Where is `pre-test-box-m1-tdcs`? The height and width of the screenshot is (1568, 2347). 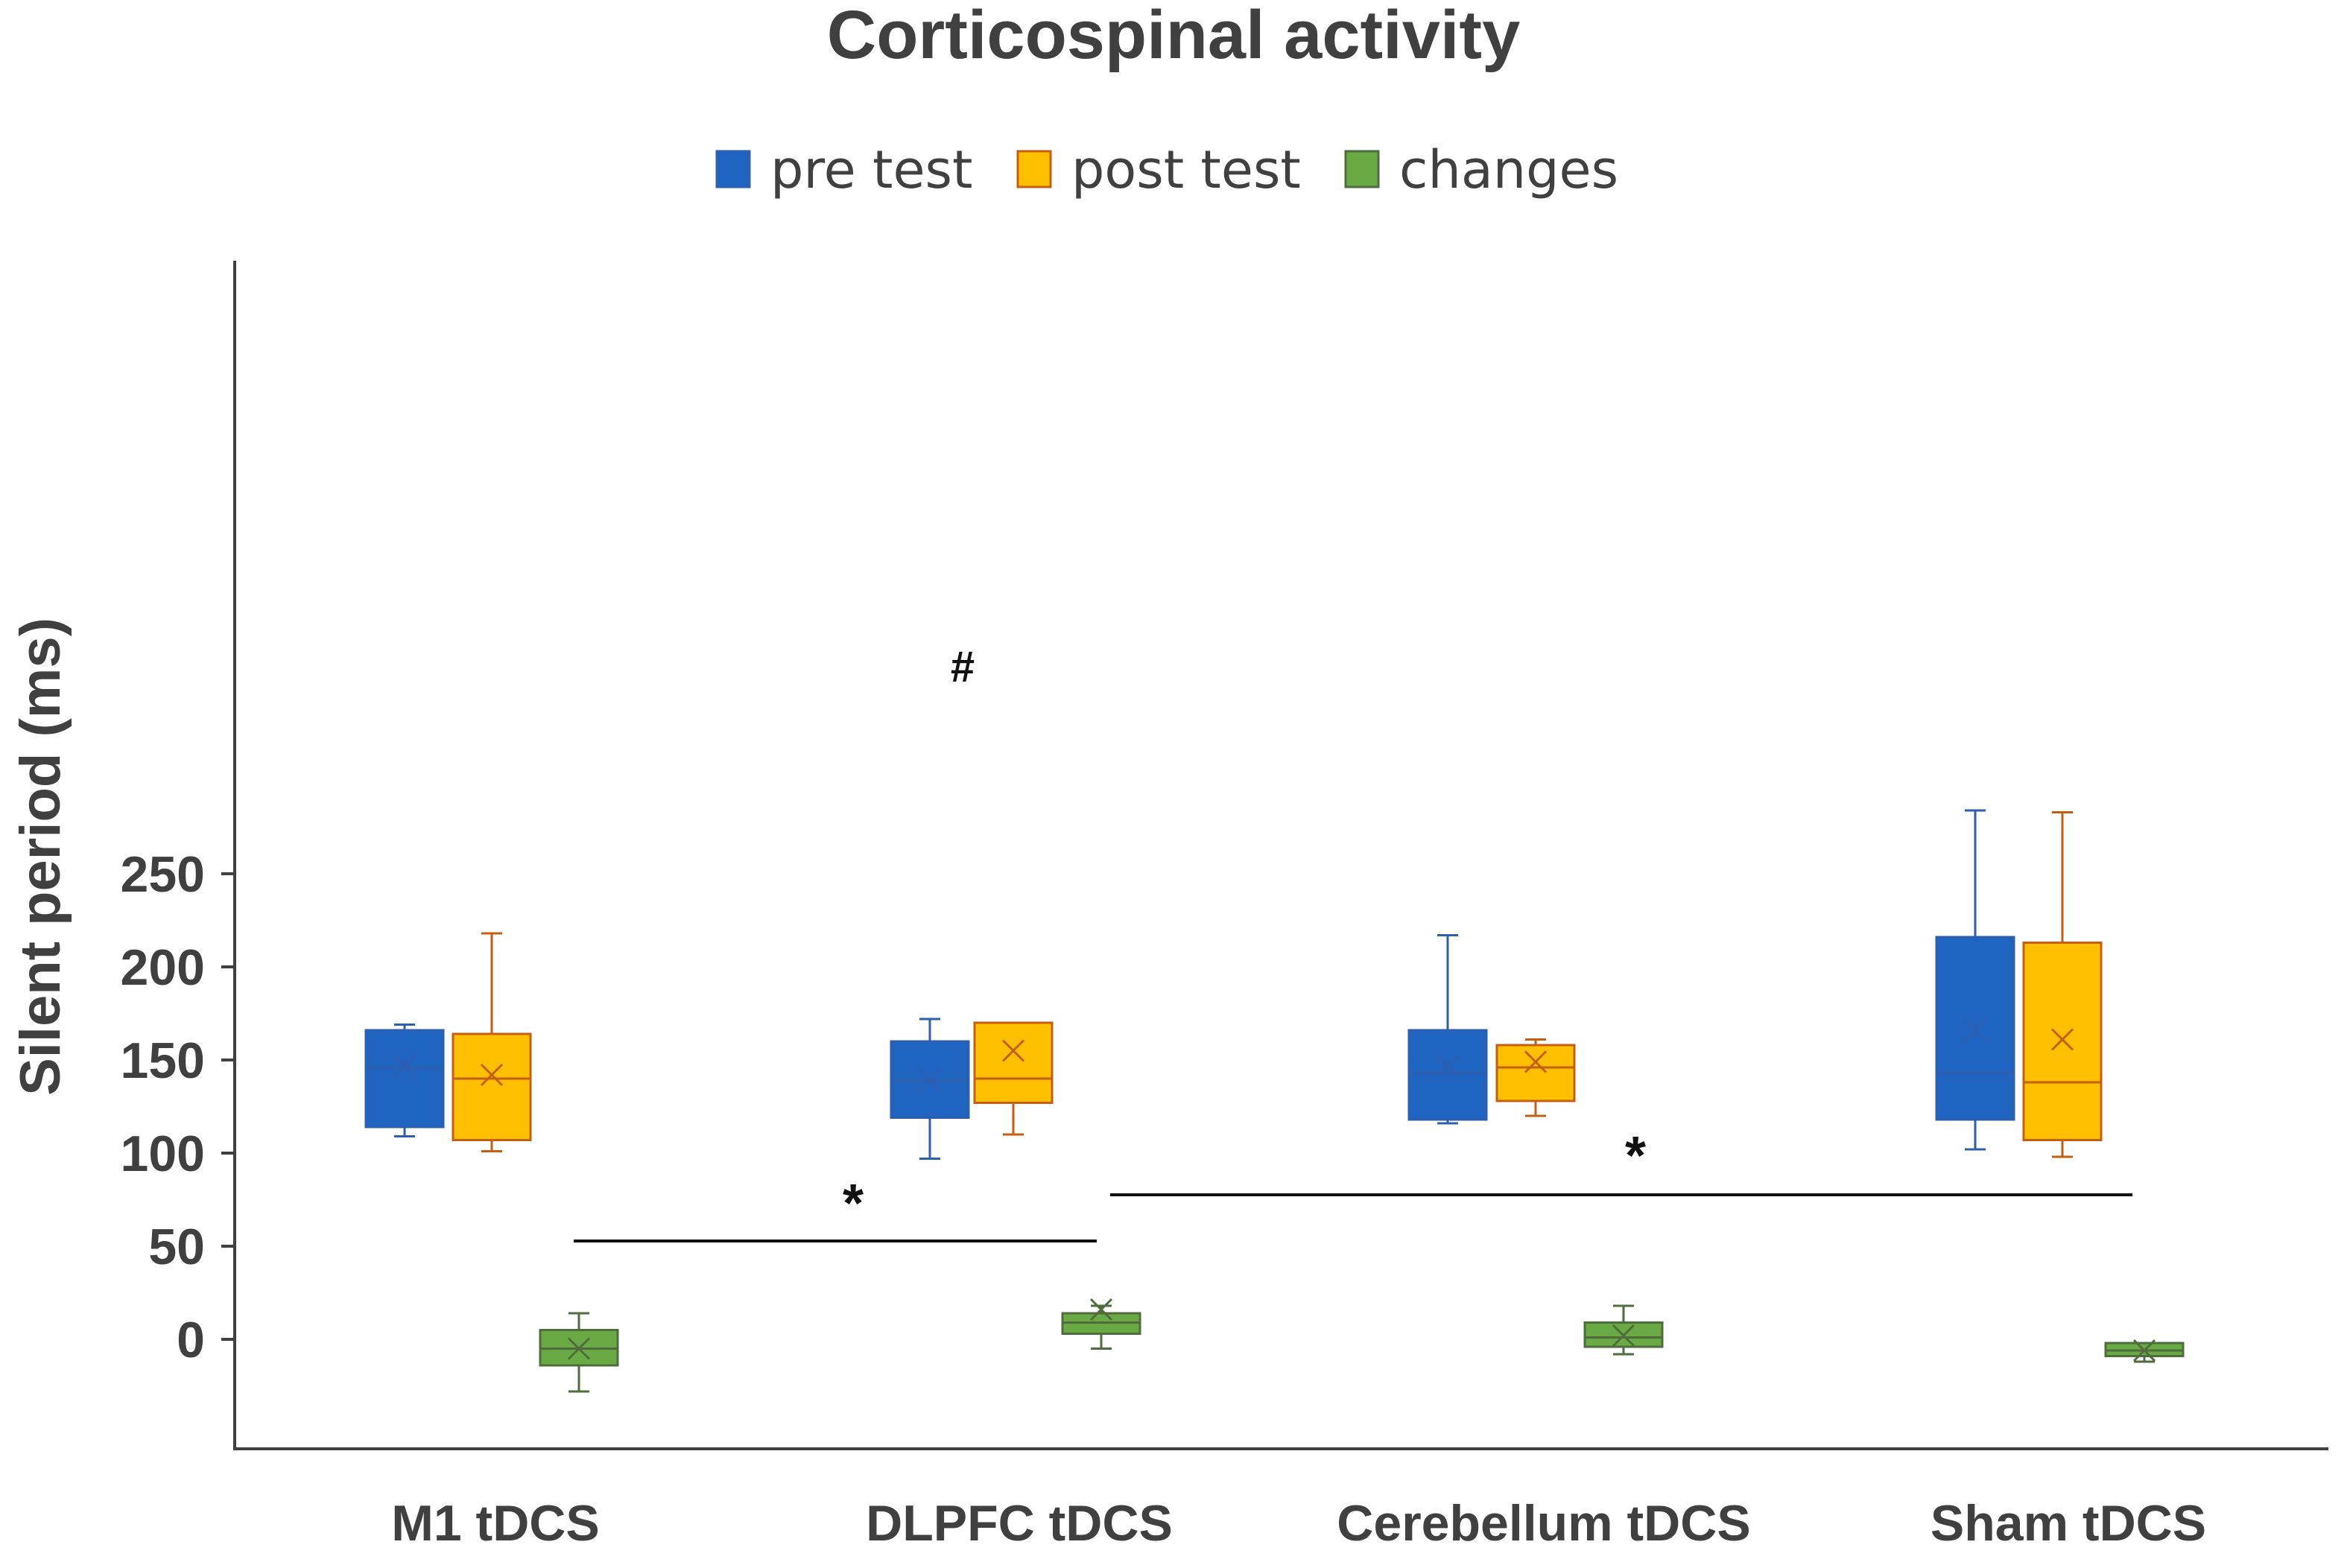 pre-test-box-m1-tdcs is located at coordinates (405, 1080).